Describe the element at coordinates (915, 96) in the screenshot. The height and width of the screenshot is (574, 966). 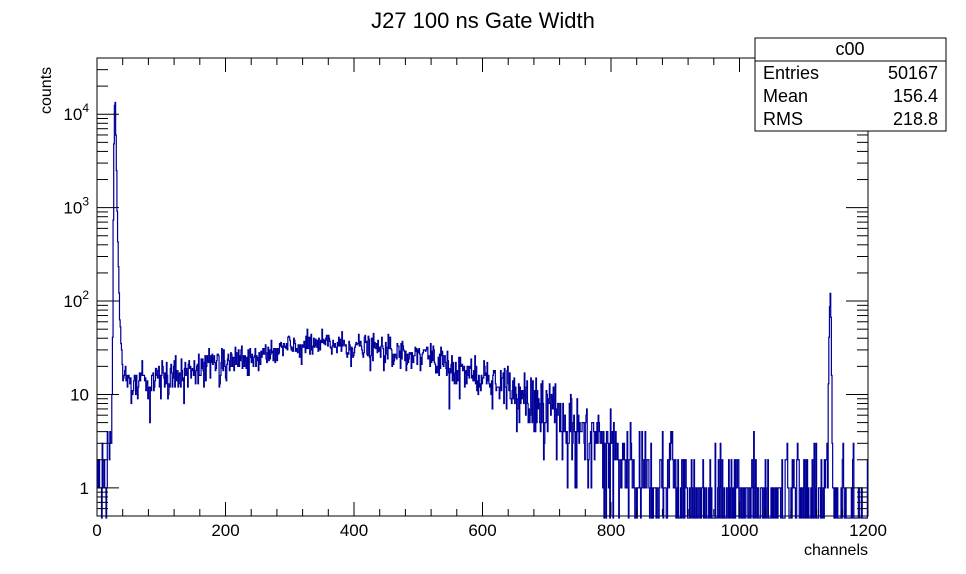
I see `stats-mean-value: 156.4` at that location.